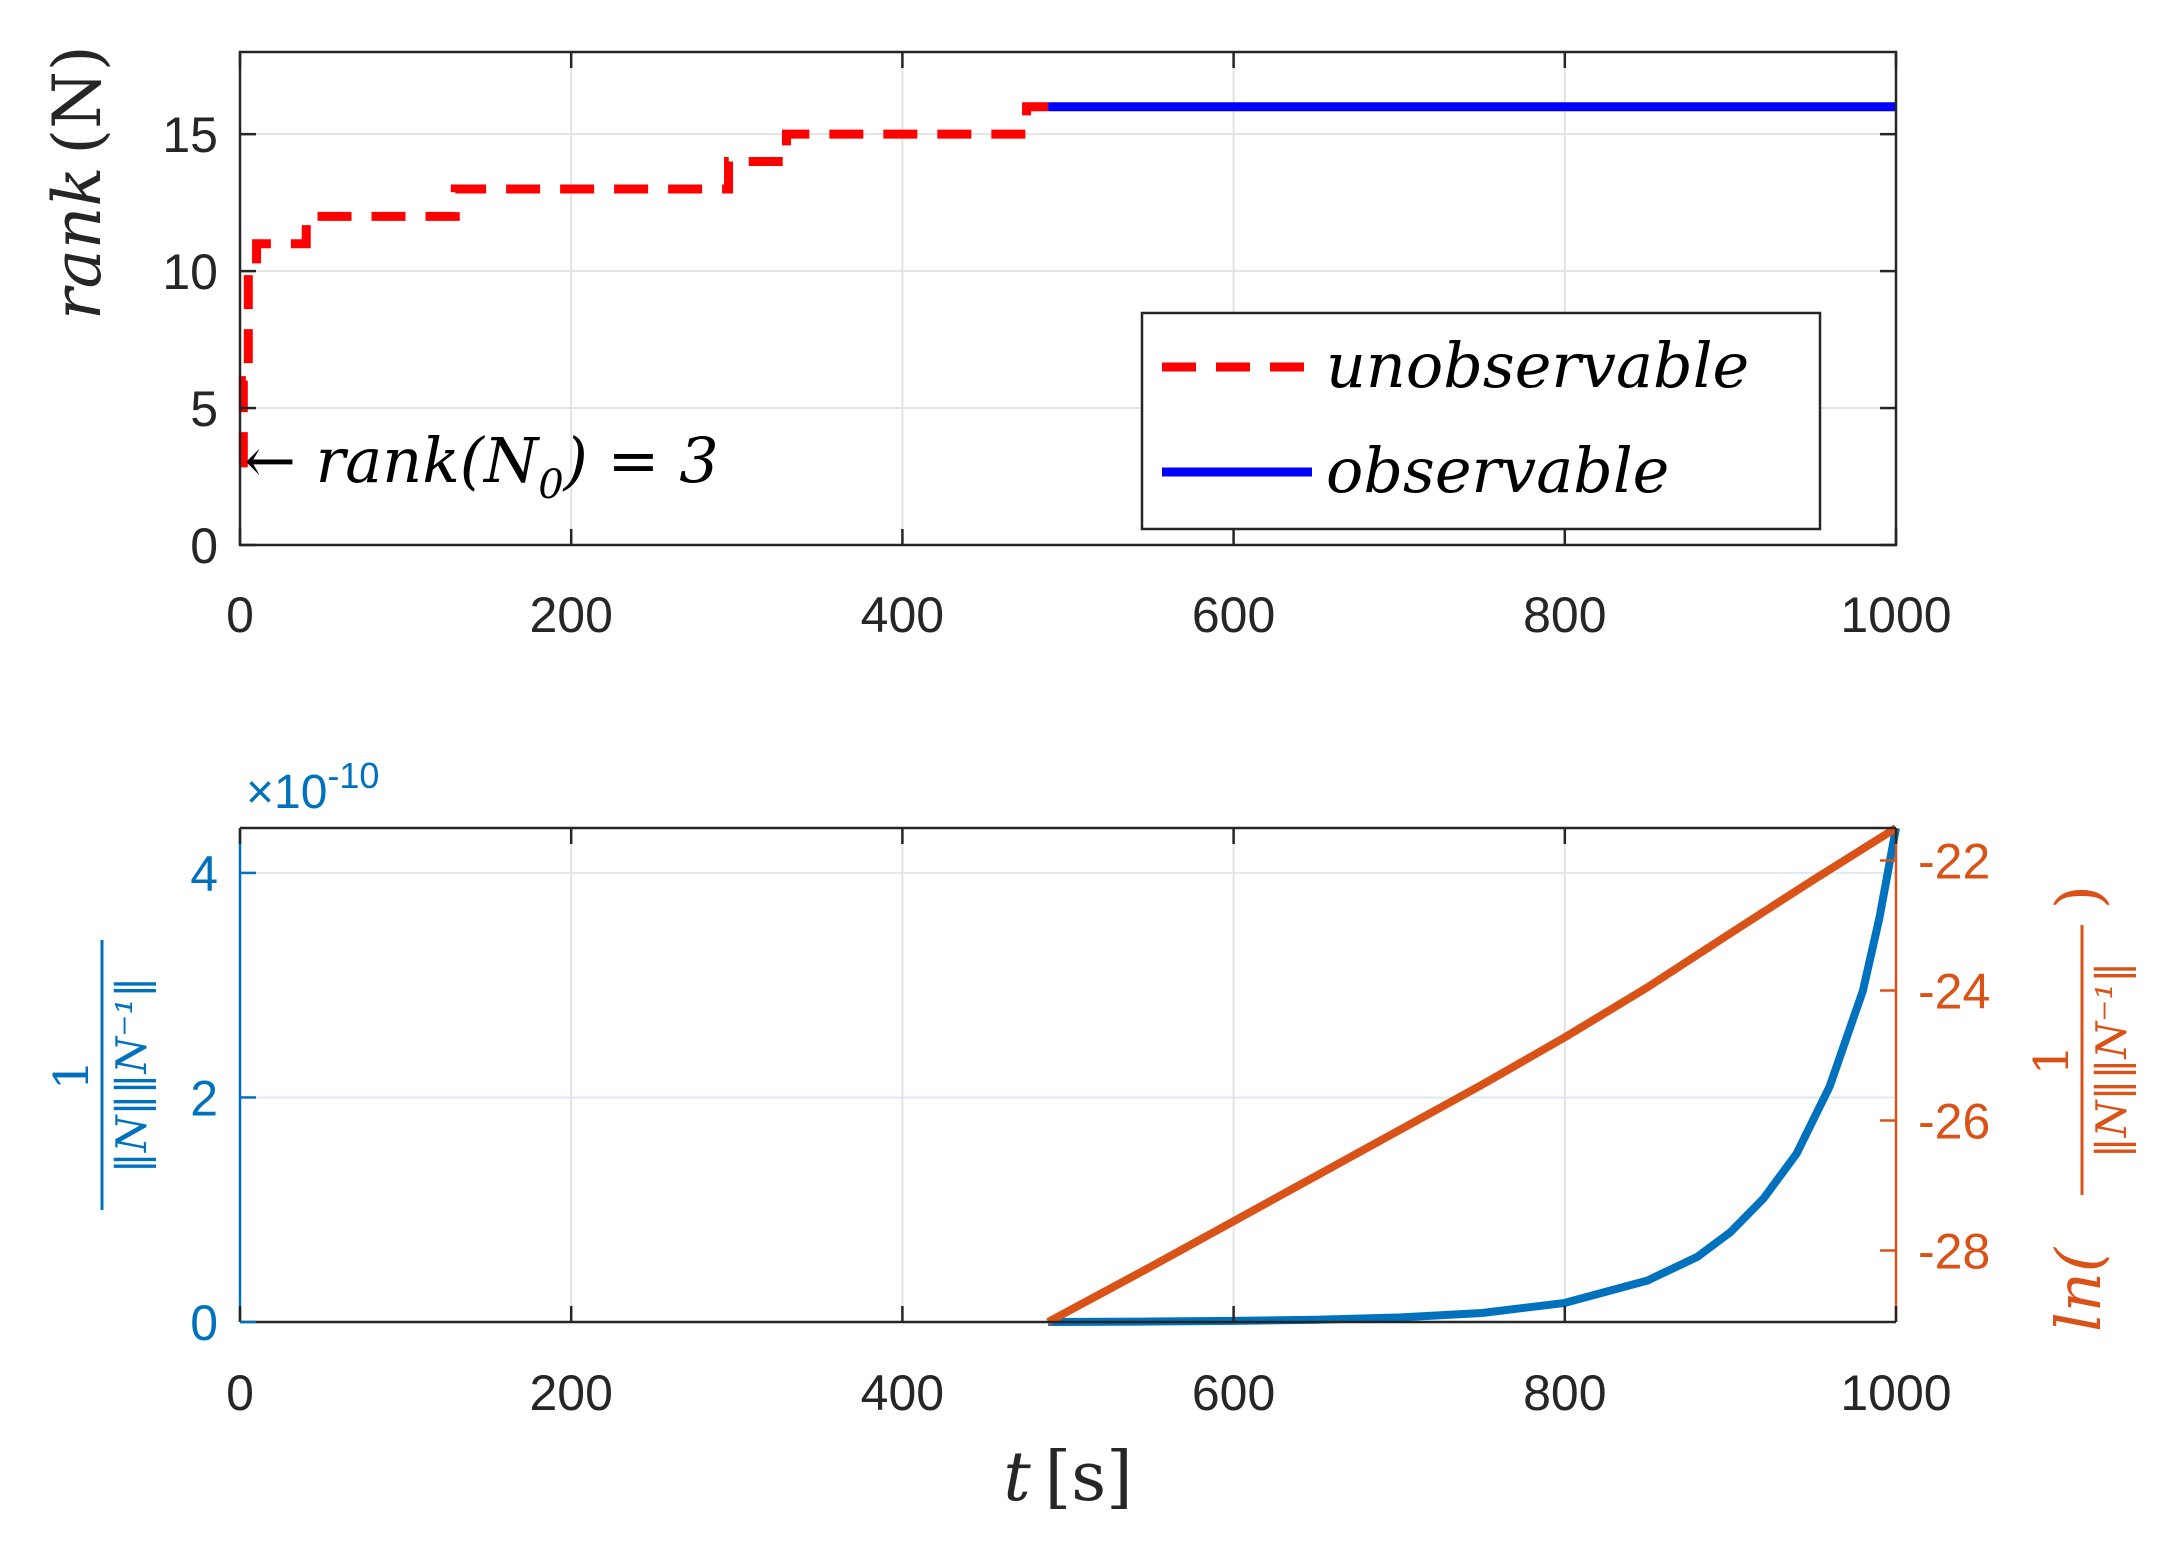 The width and height of the screenshot is (2160, 1560). What do you see at coordinates (1954, 1252) in the screenshot?
I see `right-ytick-label: -28` at bounding box center [1954, 1252].